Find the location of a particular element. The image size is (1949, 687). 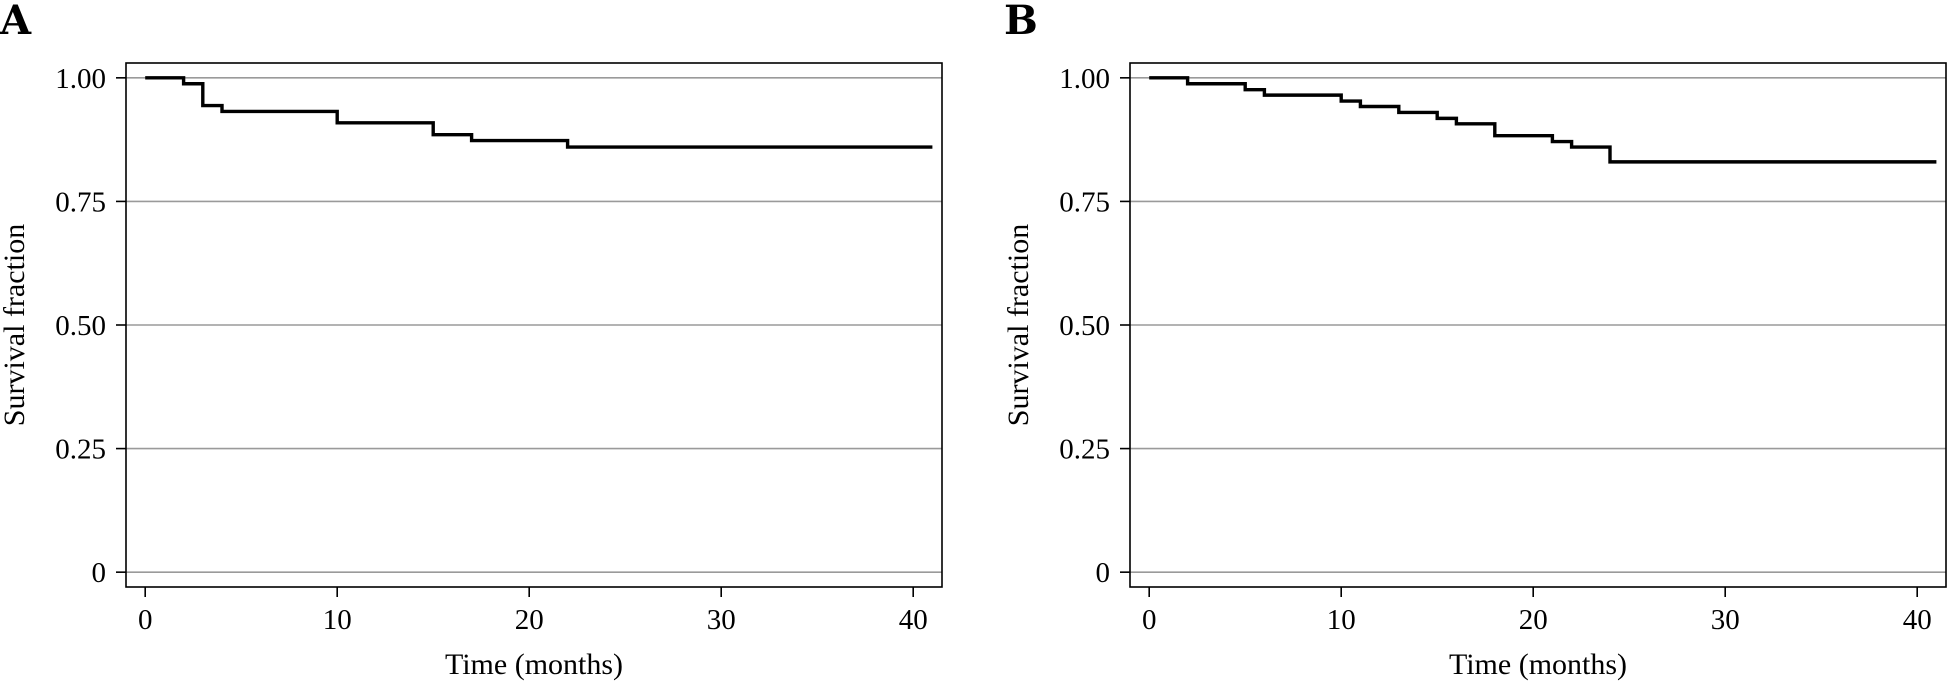

panel-label: B is located at coordinates (1021, 22).